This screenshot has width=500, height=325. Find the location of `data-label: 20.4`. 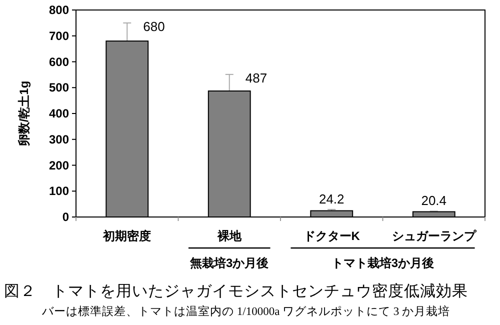

data-label: 20.4 is located at coordinates (434, 200).